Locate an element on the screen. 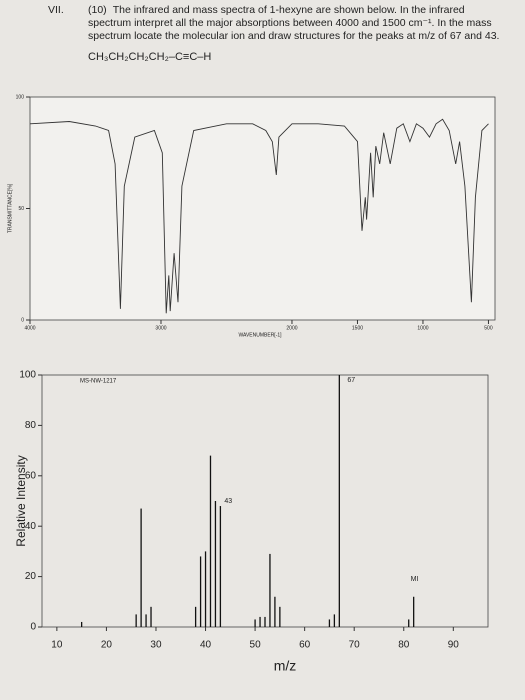 This screenshot has height=700, width=525. x-tick-label: 90 is located at coordinates (454, 645).